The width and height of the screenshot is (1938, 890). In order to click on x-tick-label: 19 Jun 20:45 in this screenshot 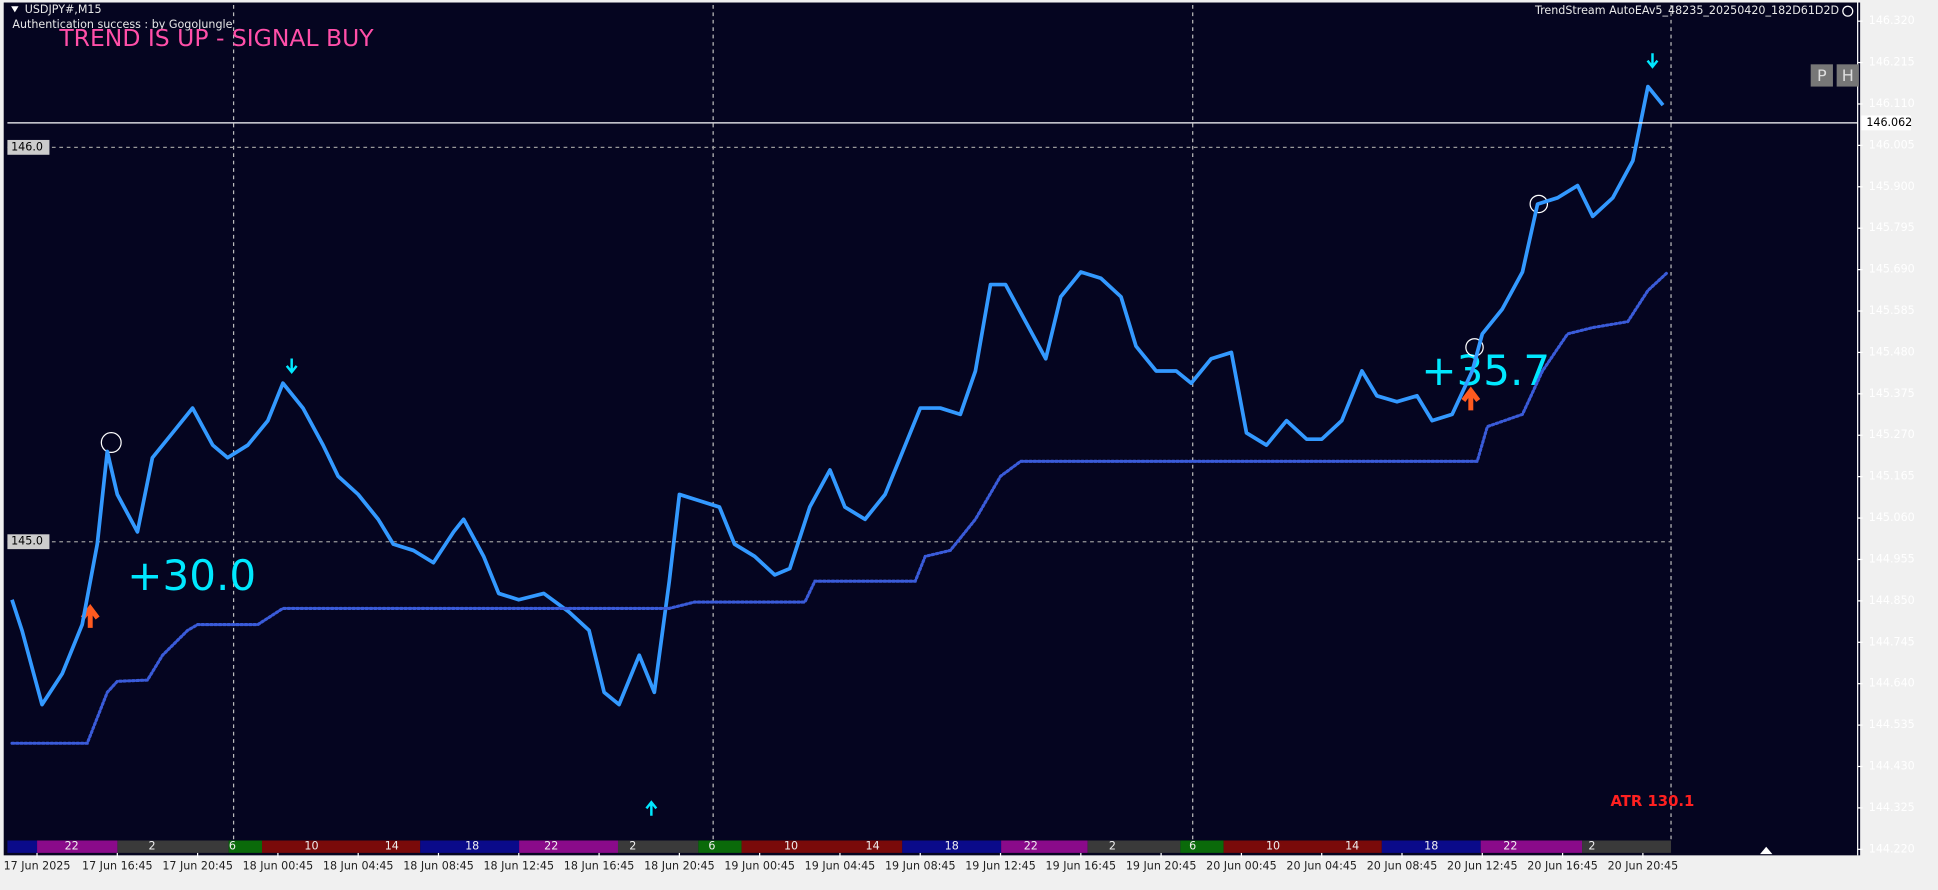, I will do `click(1161, 865)`.